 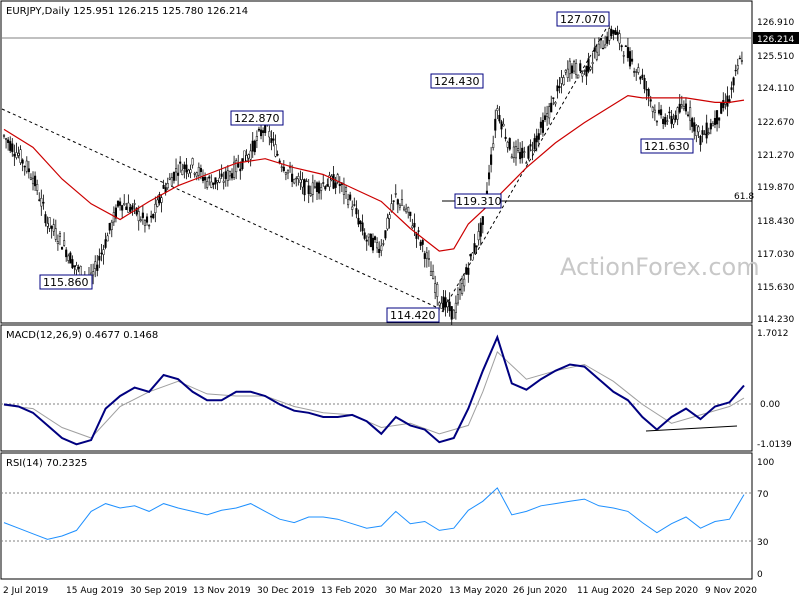 What do you see at coordinates (773, 334) in the screenshot?
I see `macd-y-tick: 1.7012` at bounding box center [773, 334].